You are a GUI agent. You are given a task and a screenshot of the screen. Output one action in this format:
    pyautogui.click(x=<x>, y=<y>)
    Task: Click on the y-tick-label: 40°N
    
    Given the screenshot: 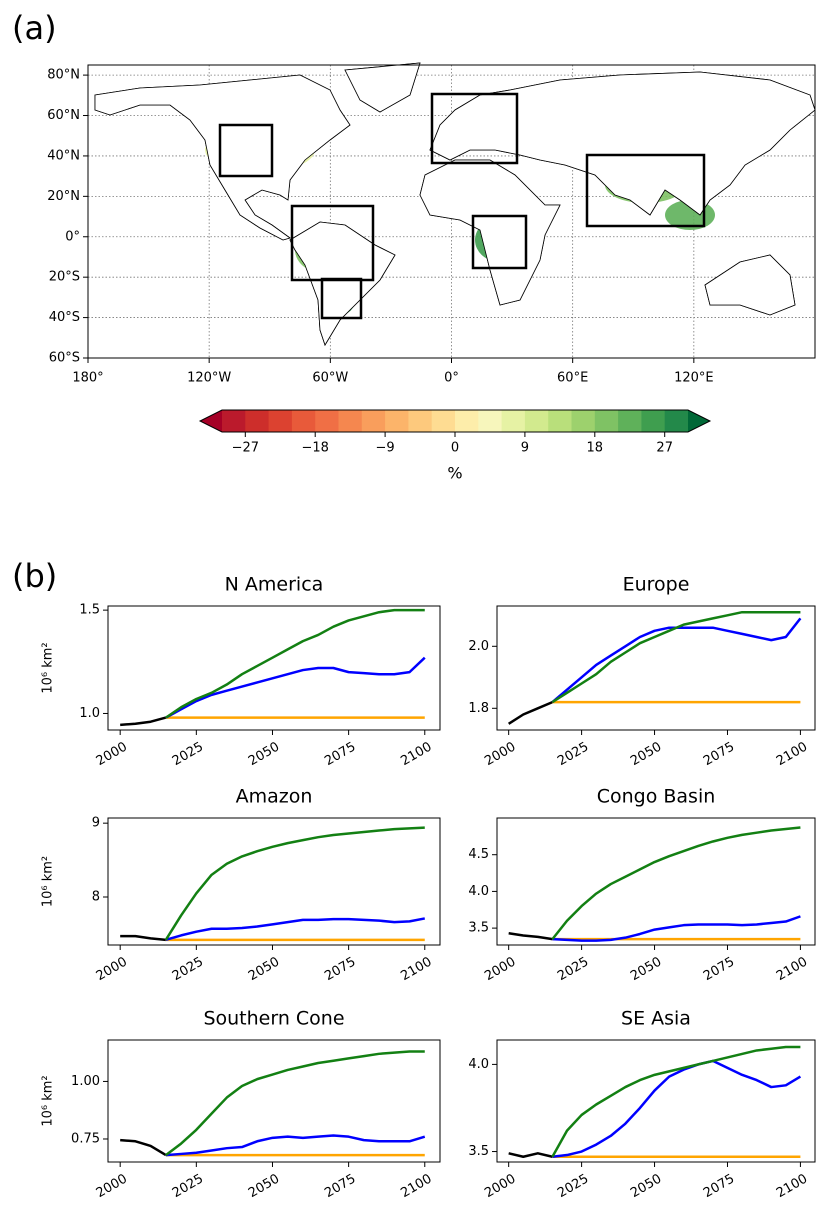 What is the action you would take?
    pyautogui.click(x=63, y=155)
    